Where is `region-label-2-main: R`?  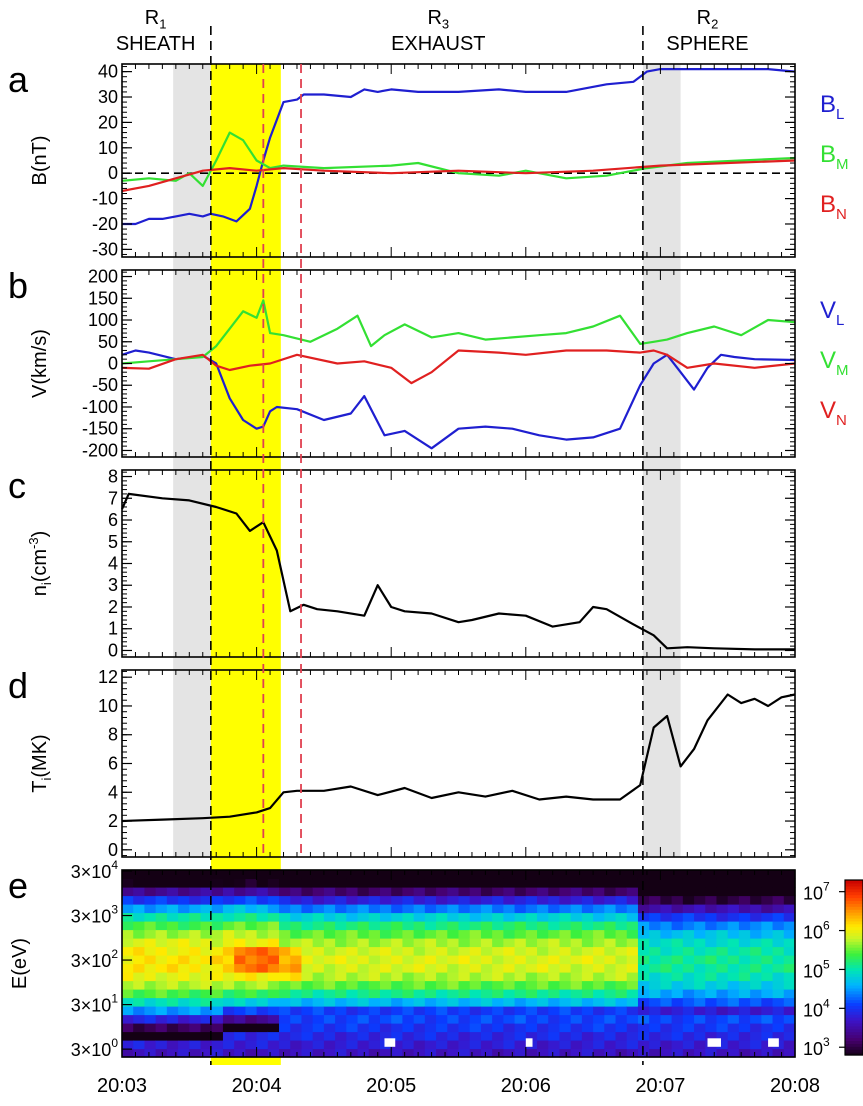 region-label-2-main: R is located at coordinates (434, 18).